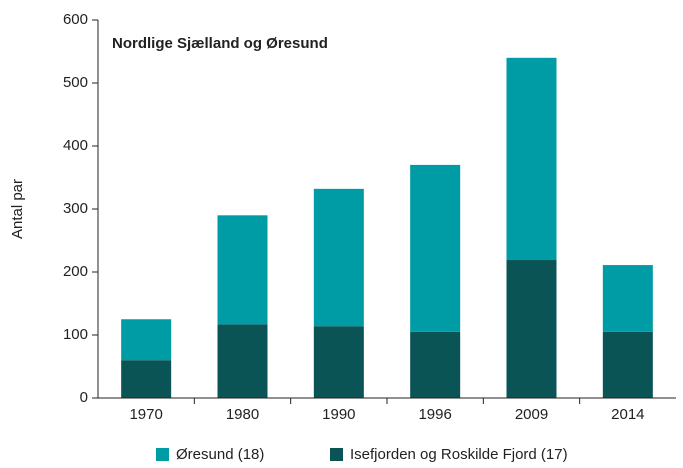 This screenshot has width=683, height=468. Describe the element at coordinates (75, 271) in the screenshot. I see `y-tick-label: 200` at that location.